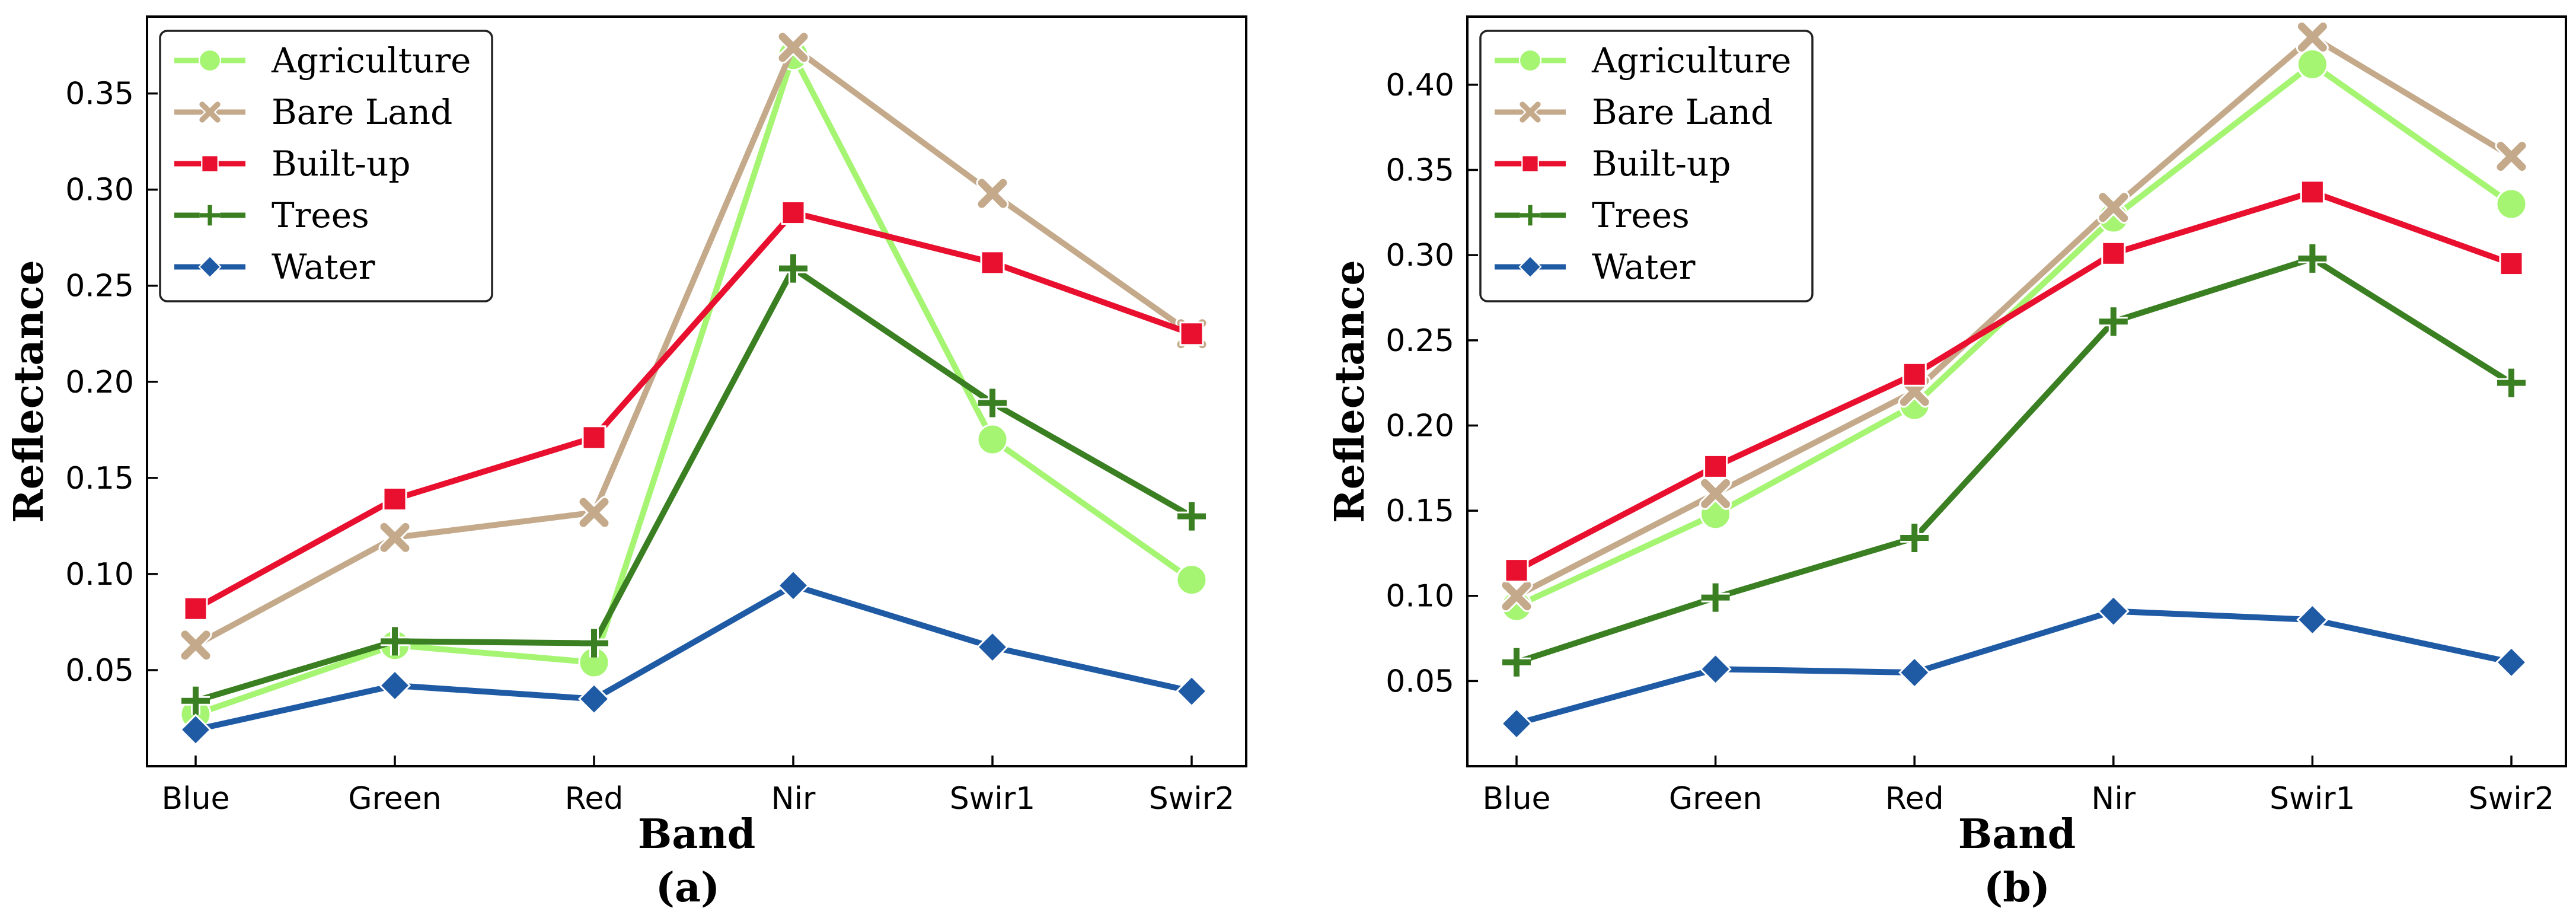 The width and height of the screenshot is (2576, 921). I want to click on data-point-built-up-green, so click(1715, 466).